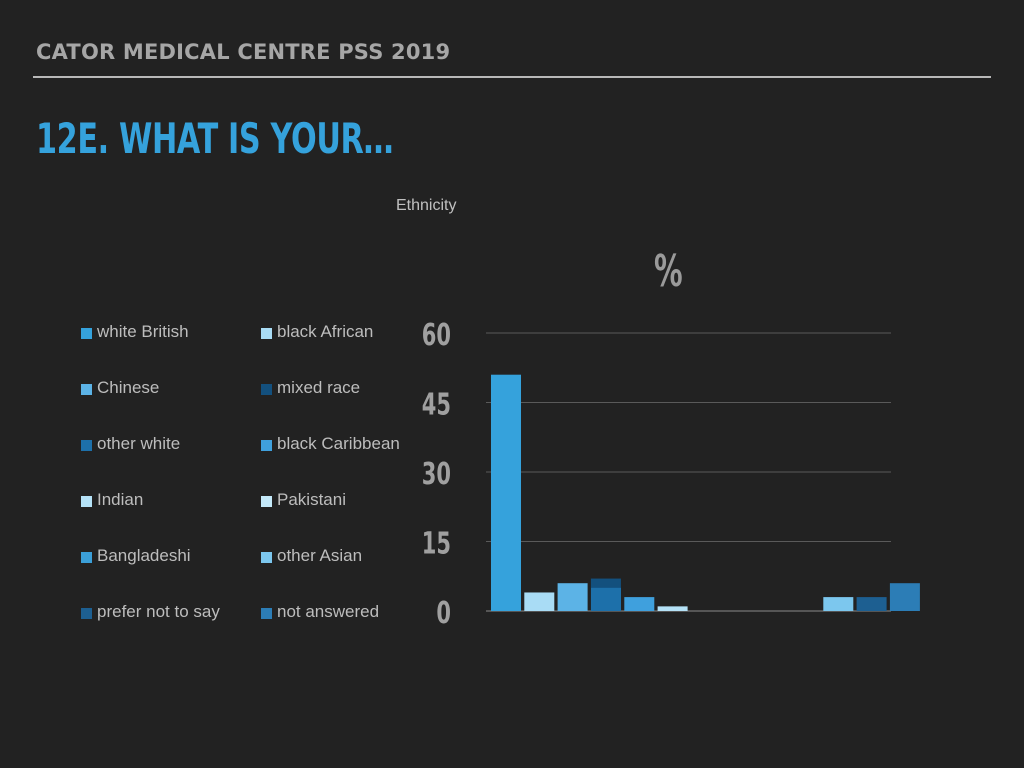 This screenshot has height=768, width=1024. Describe the element at coordinates (171, 630) in the screenshot. I see `legend-item: prefer not to say` at that location.